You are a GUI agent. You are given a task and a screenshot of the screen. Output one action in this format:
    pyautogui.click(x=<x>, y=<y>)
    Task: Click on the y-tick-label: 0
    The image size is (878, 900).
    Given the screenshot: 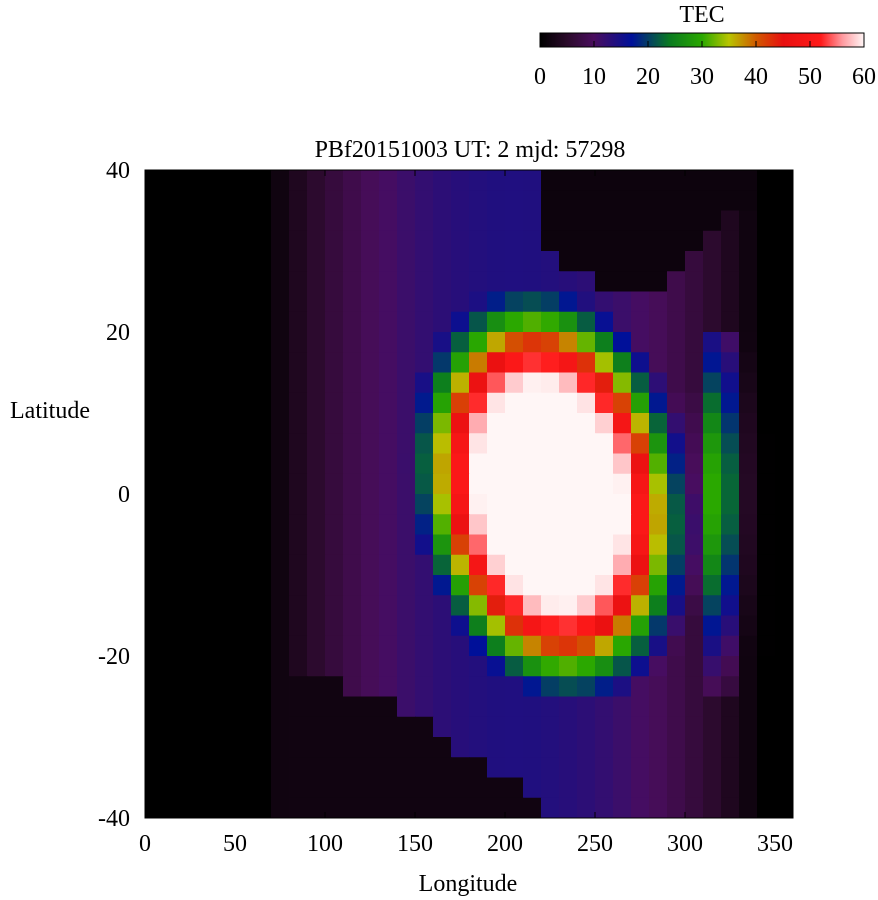 What is the action you would take?
    pyautogui.click(x=124, y=495)
    